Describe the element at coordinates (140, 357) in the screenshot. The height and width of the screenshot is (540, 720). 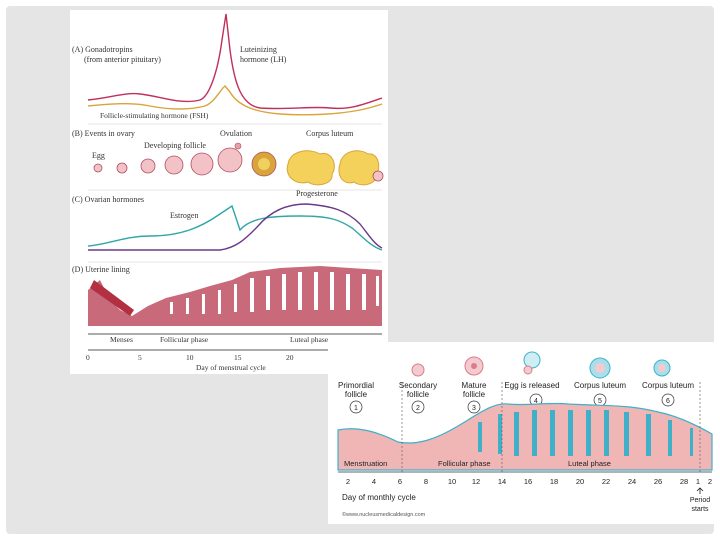
I see `day-tick: 5` at that location.